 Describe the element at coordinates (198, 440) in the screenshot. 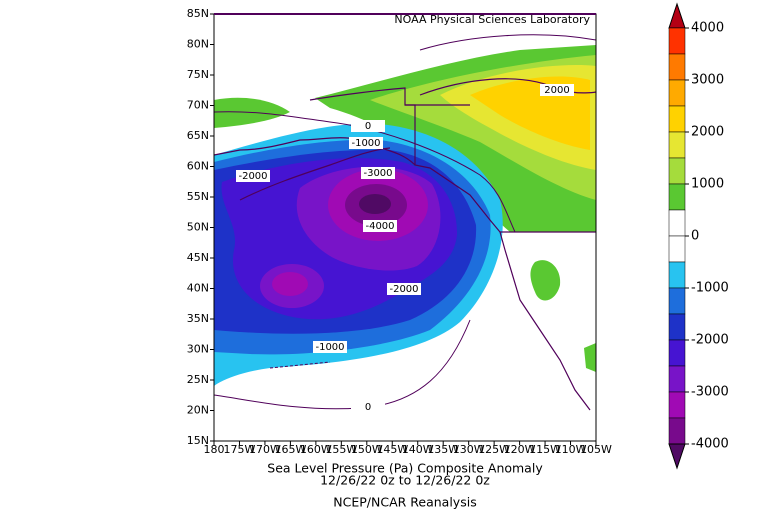

I see `lat-label: 15N` at that location.